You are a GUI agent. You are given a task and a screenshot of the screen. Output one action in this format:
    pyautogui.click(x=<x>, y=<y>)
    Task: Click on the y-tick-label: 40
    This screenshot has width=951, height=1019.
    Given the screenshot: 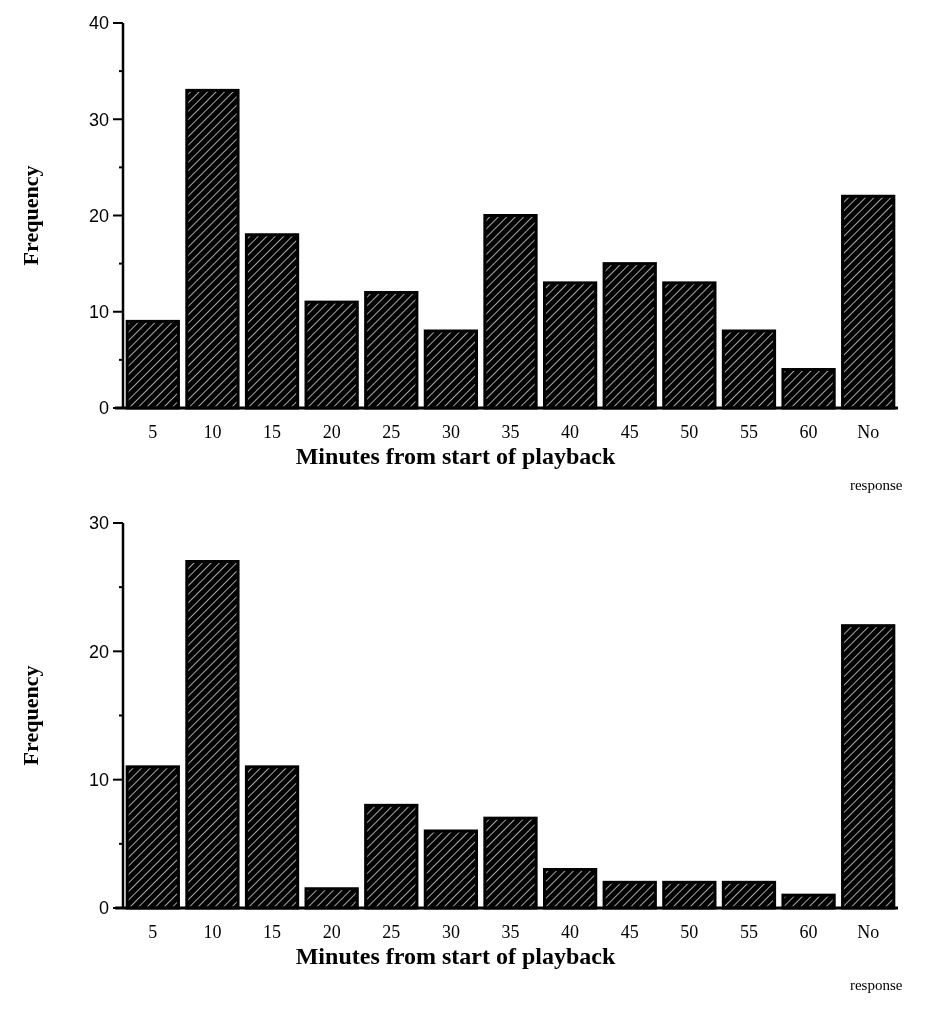 What is the action you would take?
    pyautogui.click(x=98, y=23)
    